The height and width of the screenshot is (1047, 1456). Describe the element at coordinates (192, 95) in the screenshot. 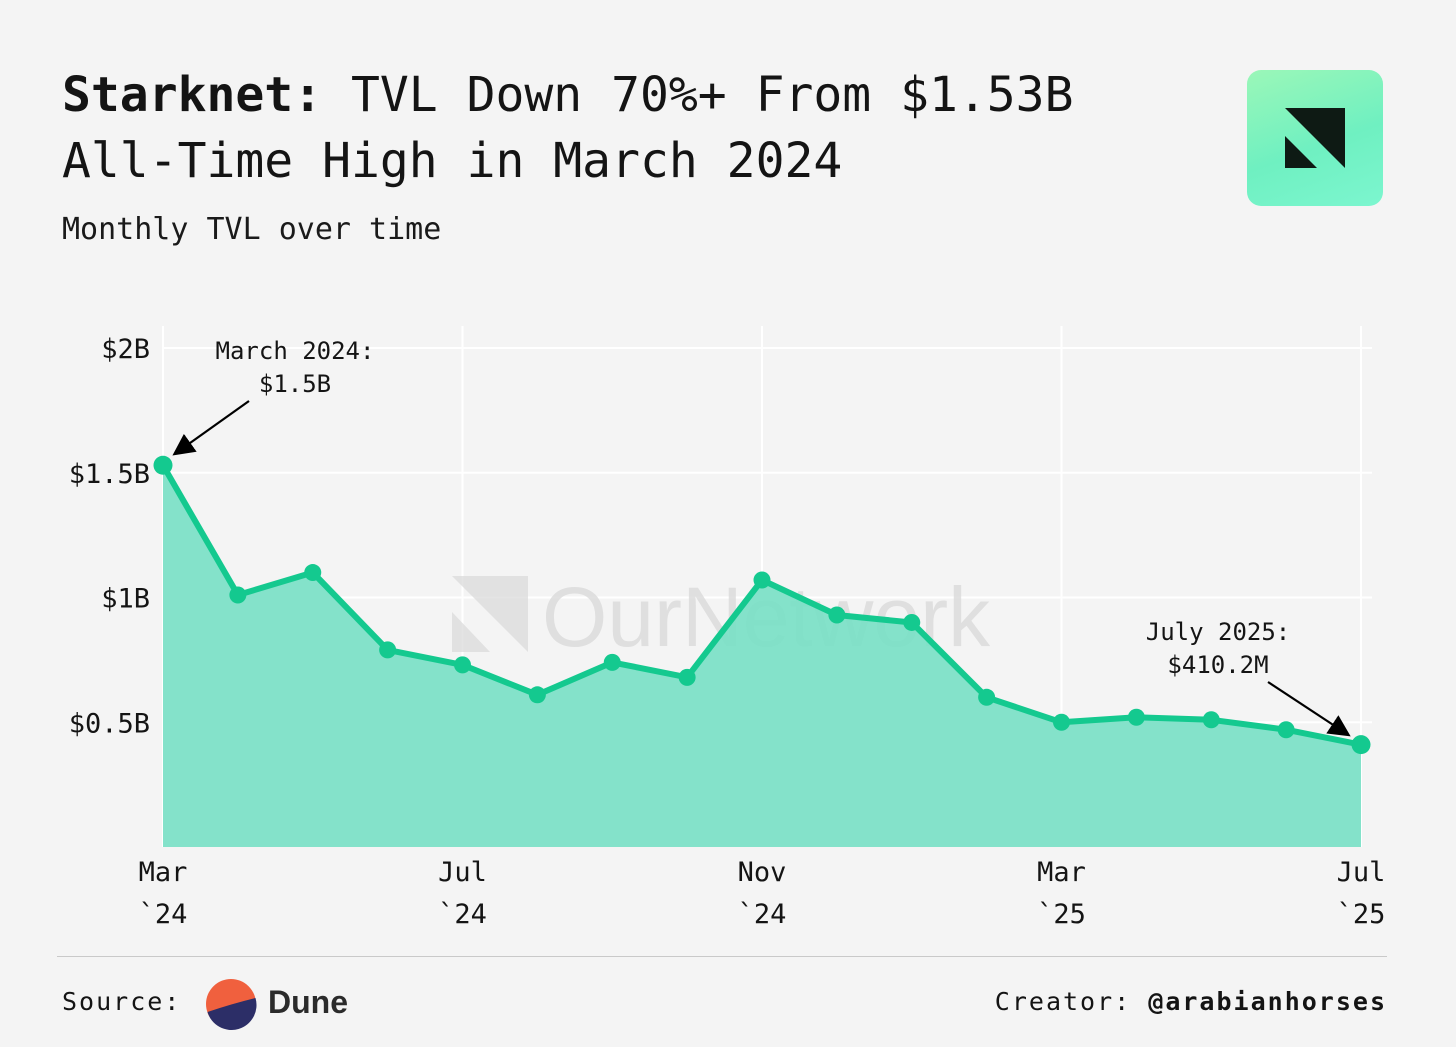

I see `title-strong: Starknet:` at that location.